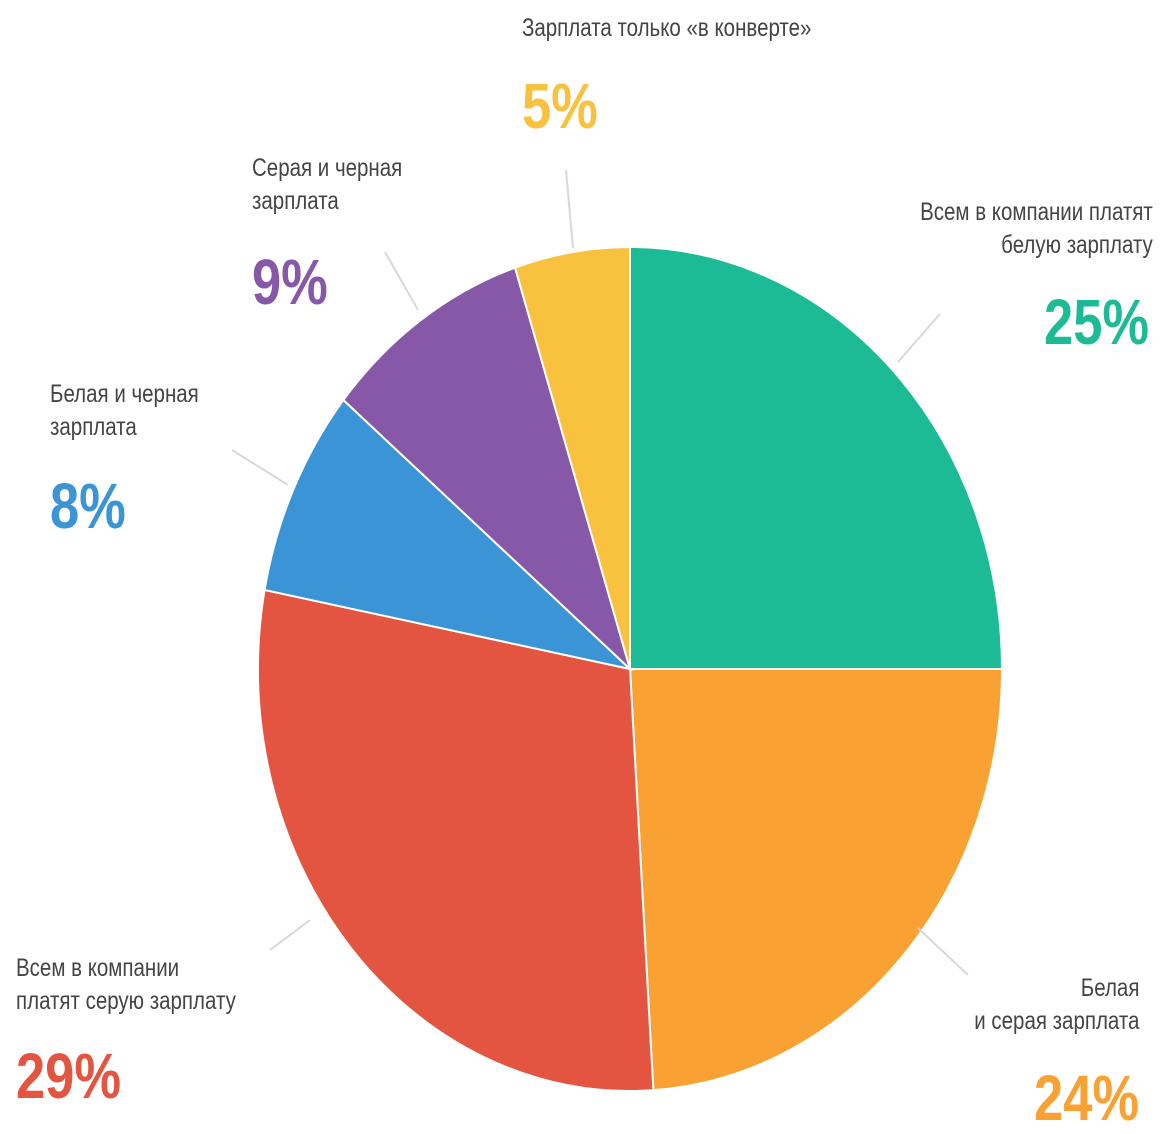 The height and width of the screenshot is (1134, 1161). I want to click on slice-label-line: и серая зарплата, so click(1056, 1021).